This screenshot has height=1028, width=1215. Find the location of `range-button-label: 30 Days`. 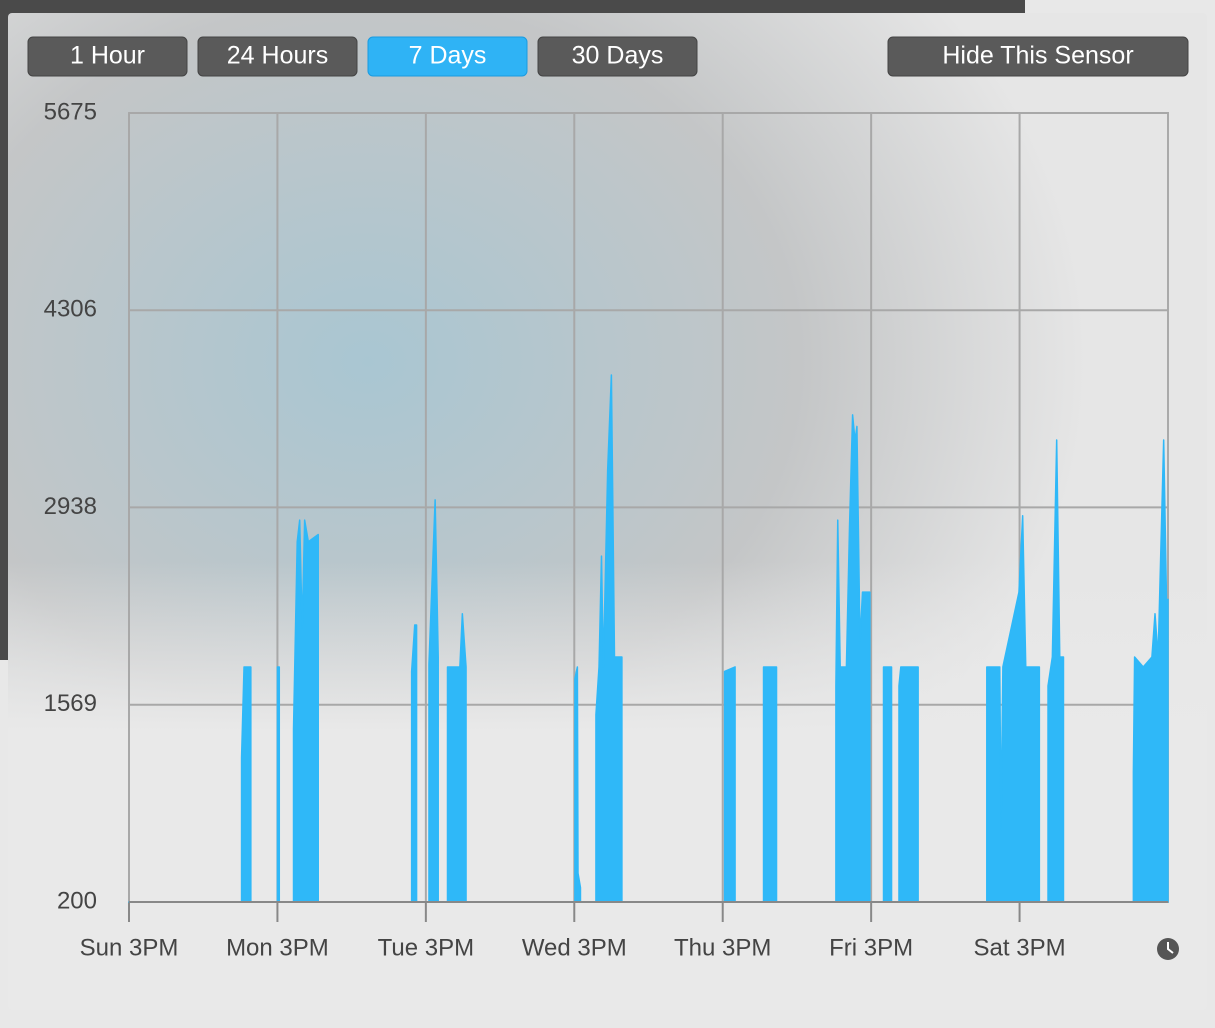

range-button-label: 30 Days is located at coordinates (618, 56).